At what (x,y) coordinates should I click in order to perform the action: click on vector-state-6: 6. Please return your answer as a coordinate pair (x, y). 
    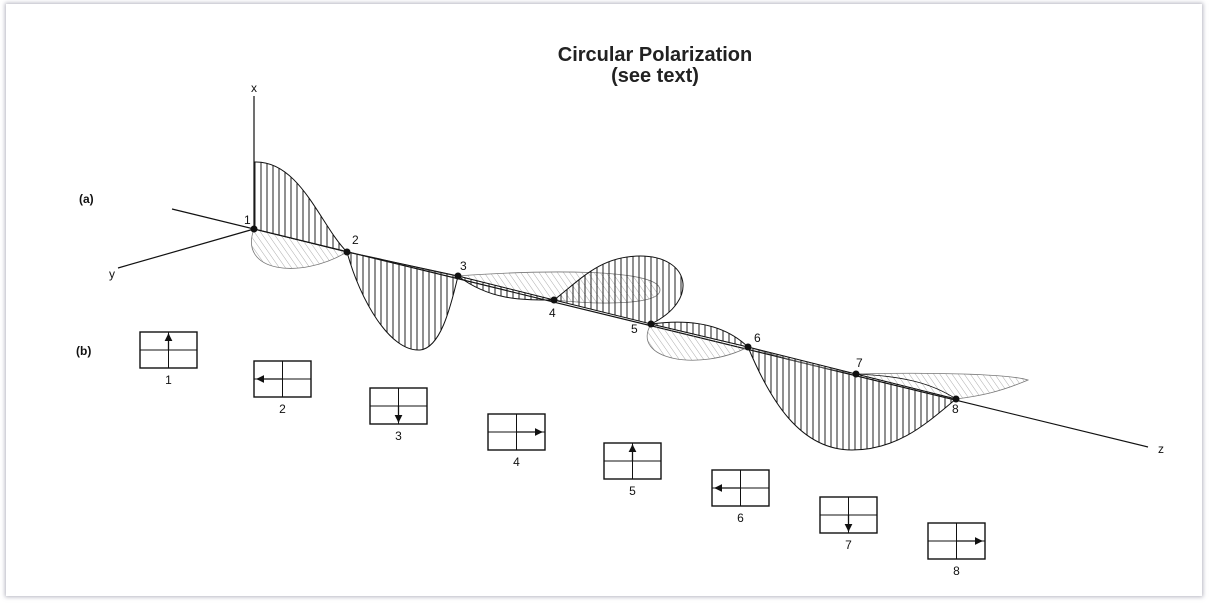
    Looking at the image, I should click on (740, 497).